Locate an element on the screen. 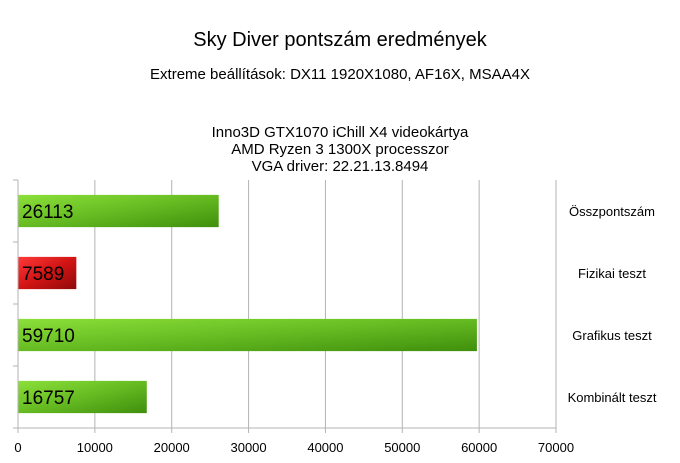 The image size is (680, 463). subtitle-line: VGA driver: 22.21.13.8494 is located at coordinates (340, 166).